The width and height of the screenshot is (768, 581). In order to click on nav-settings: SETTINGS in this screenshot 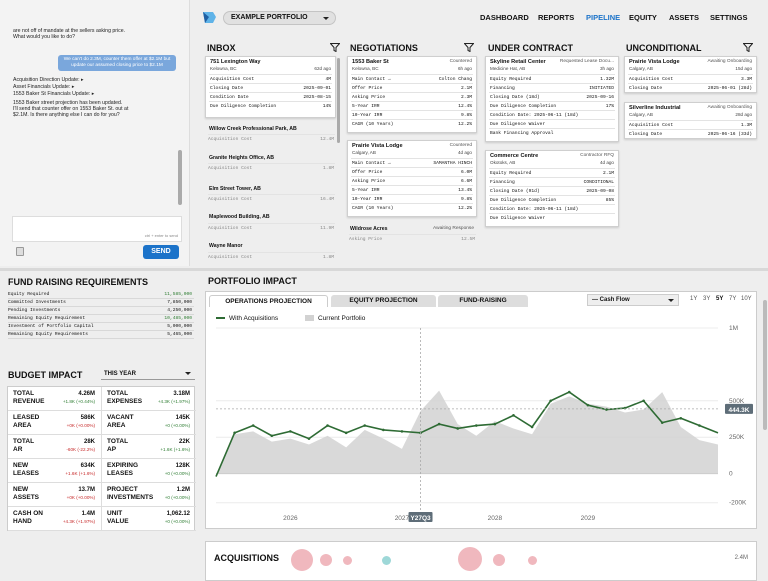, I will do `click(729, 17)`.